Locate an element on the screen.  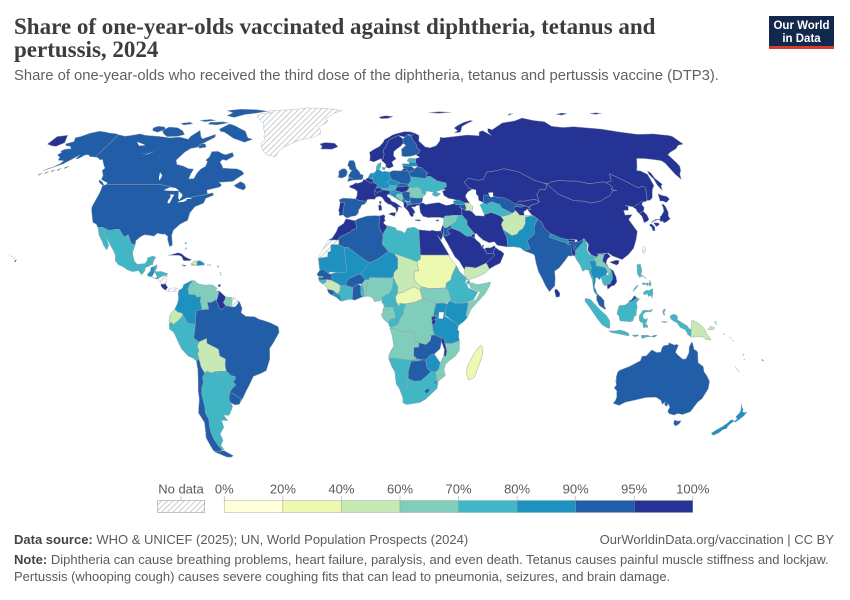
svg-text: 20% is located at coordinates (283, 489).